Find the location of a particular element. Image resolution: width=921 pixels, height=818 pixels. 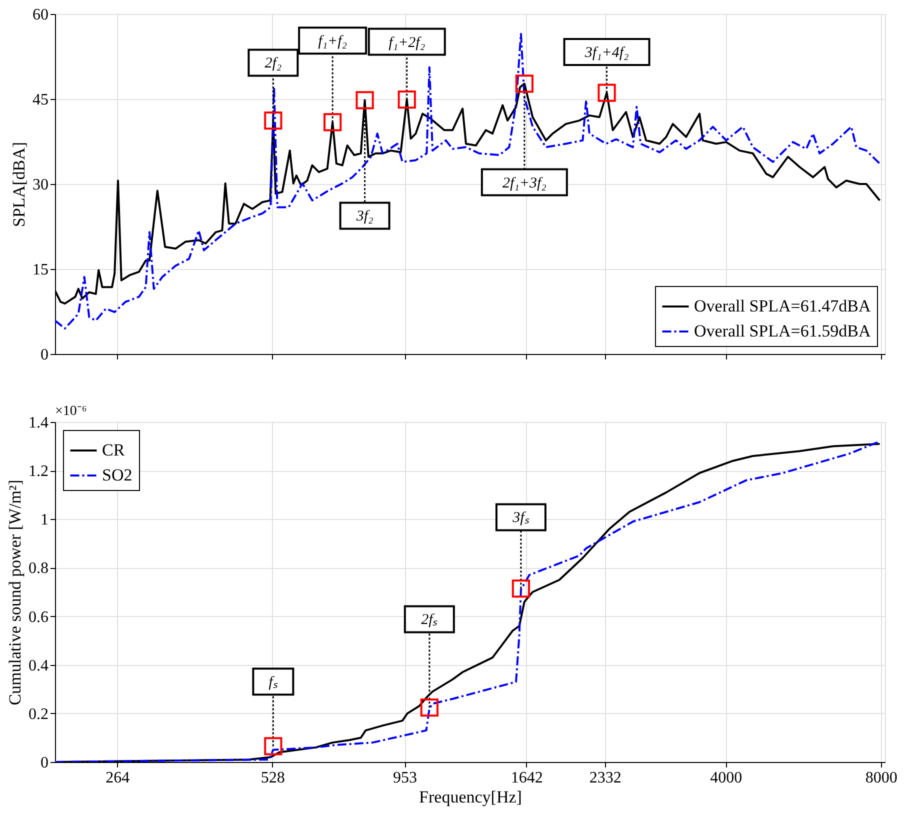

x-tick-label: 8000 is located at coordinates (881, 778).